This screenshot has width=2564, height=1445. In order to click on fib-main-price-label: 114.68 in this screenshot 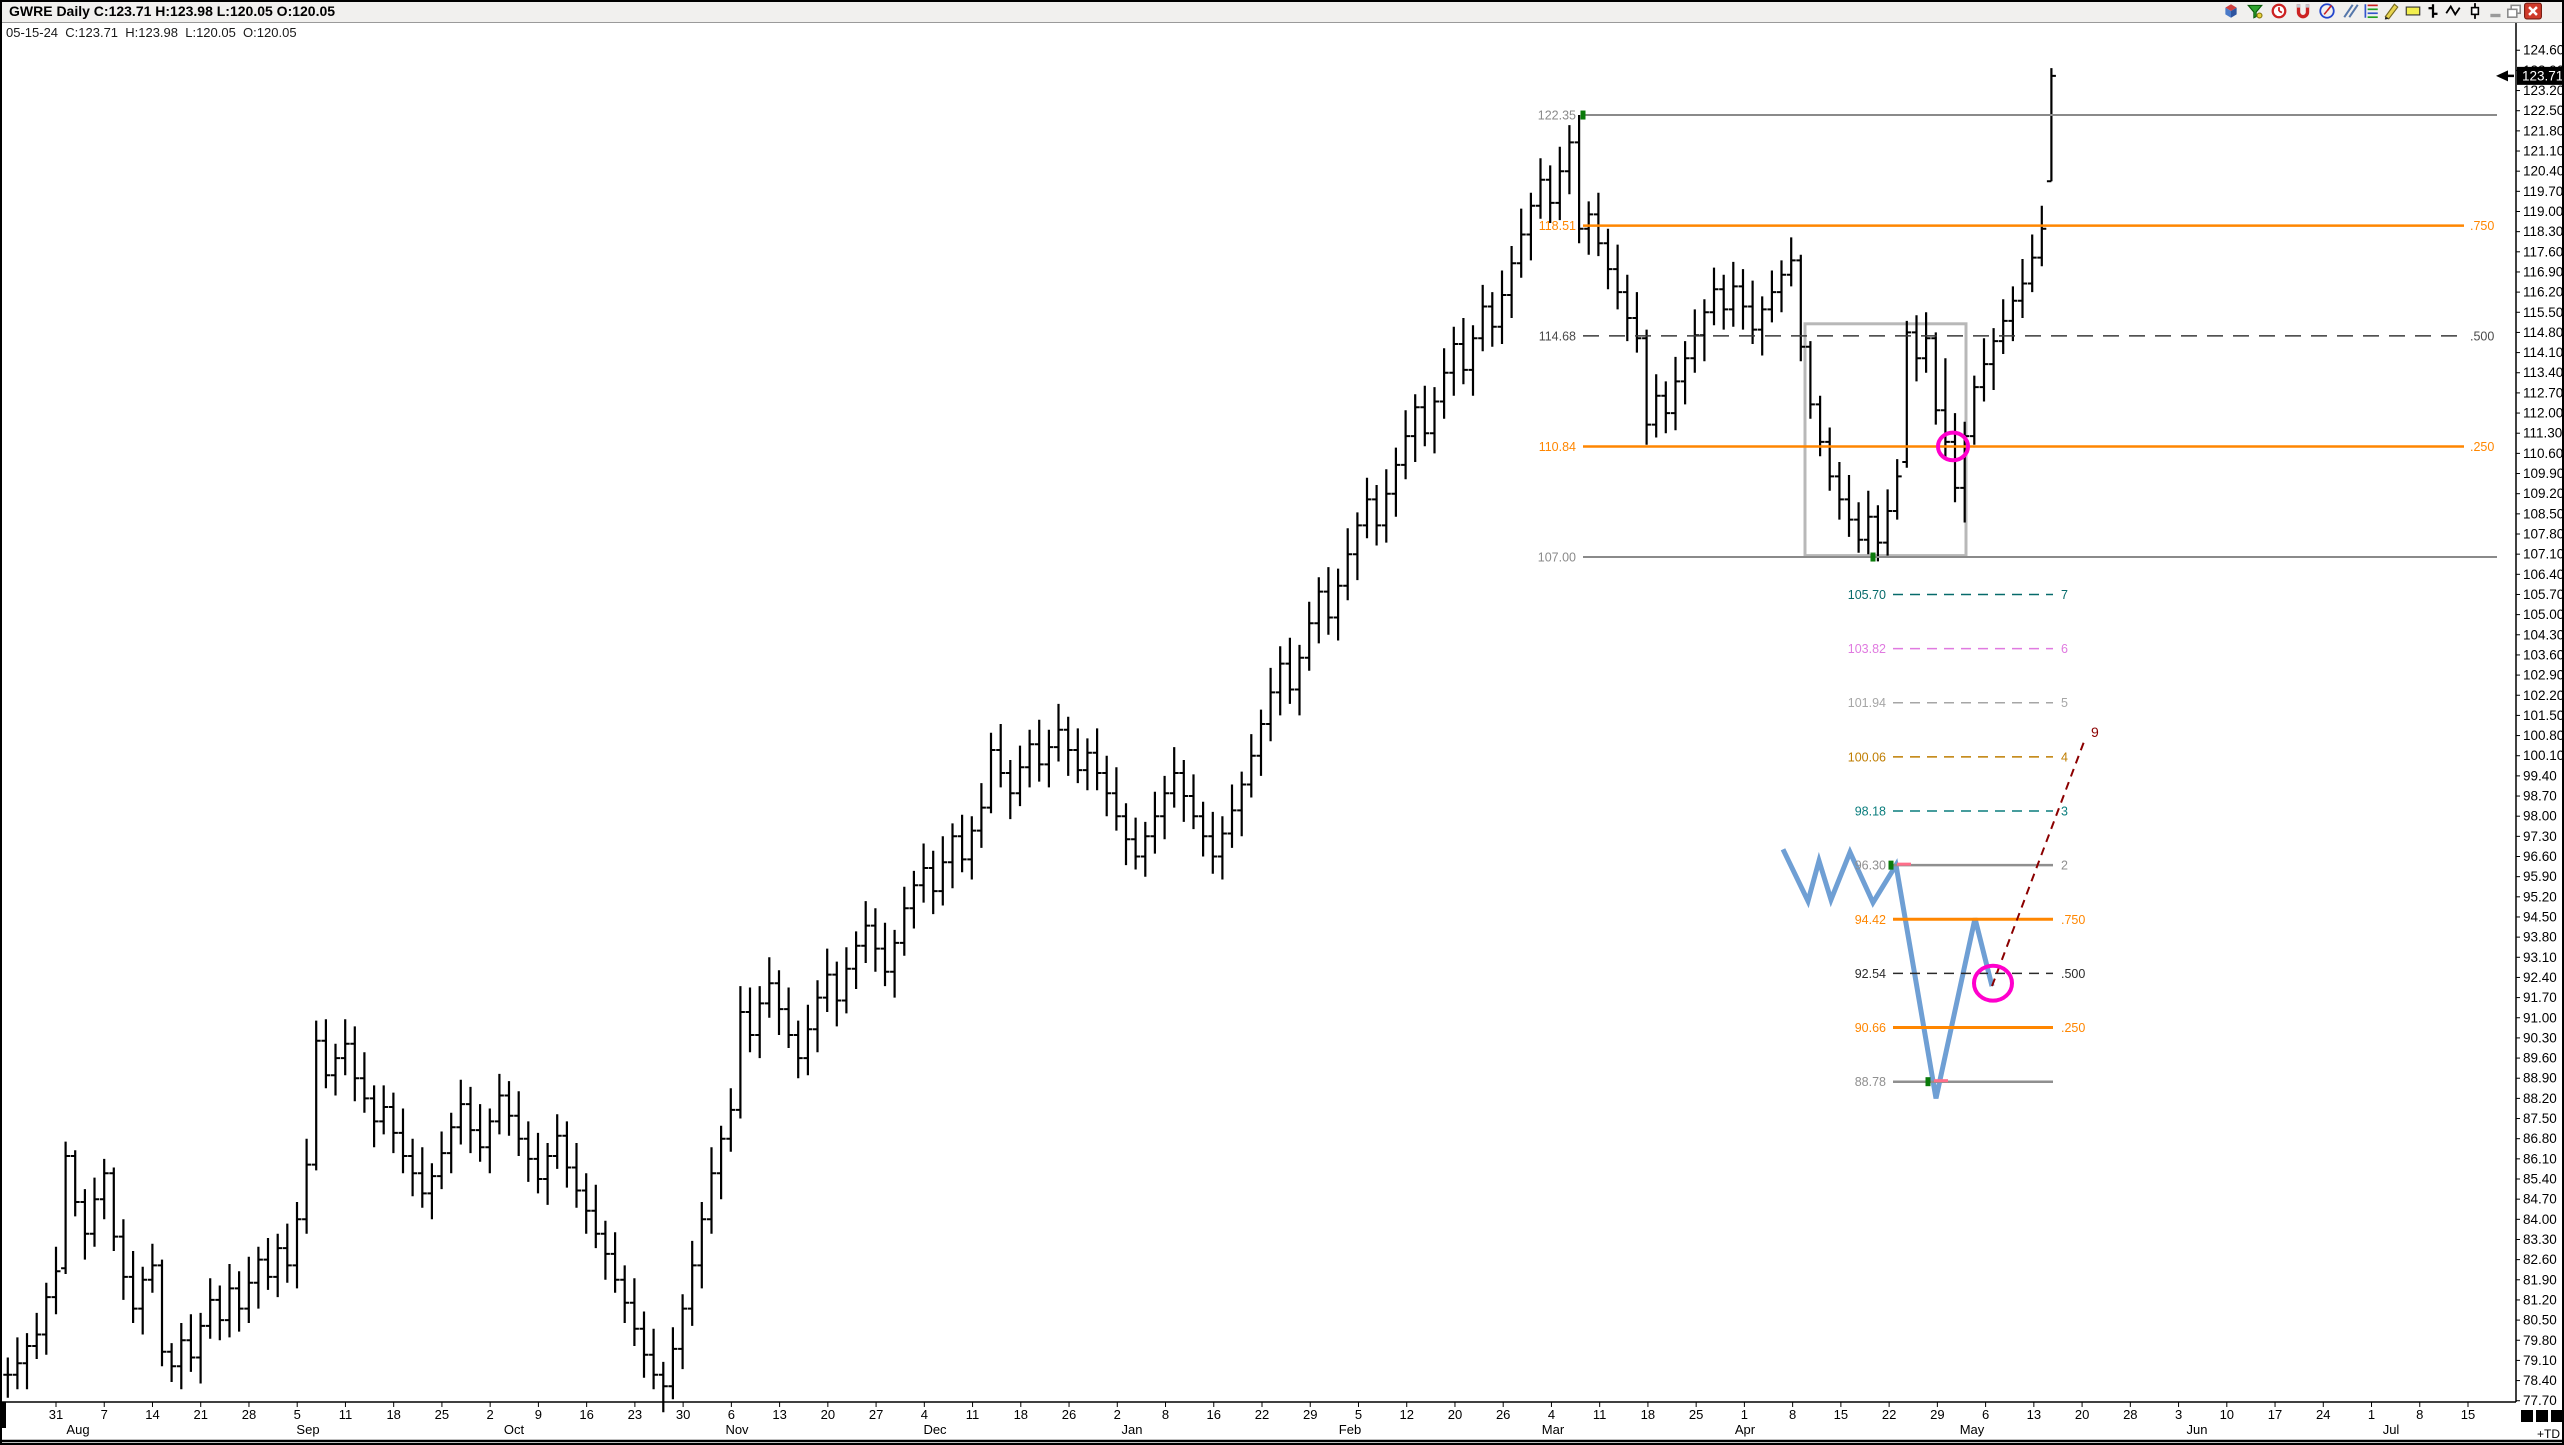, I will do `click(1557, 336)`.